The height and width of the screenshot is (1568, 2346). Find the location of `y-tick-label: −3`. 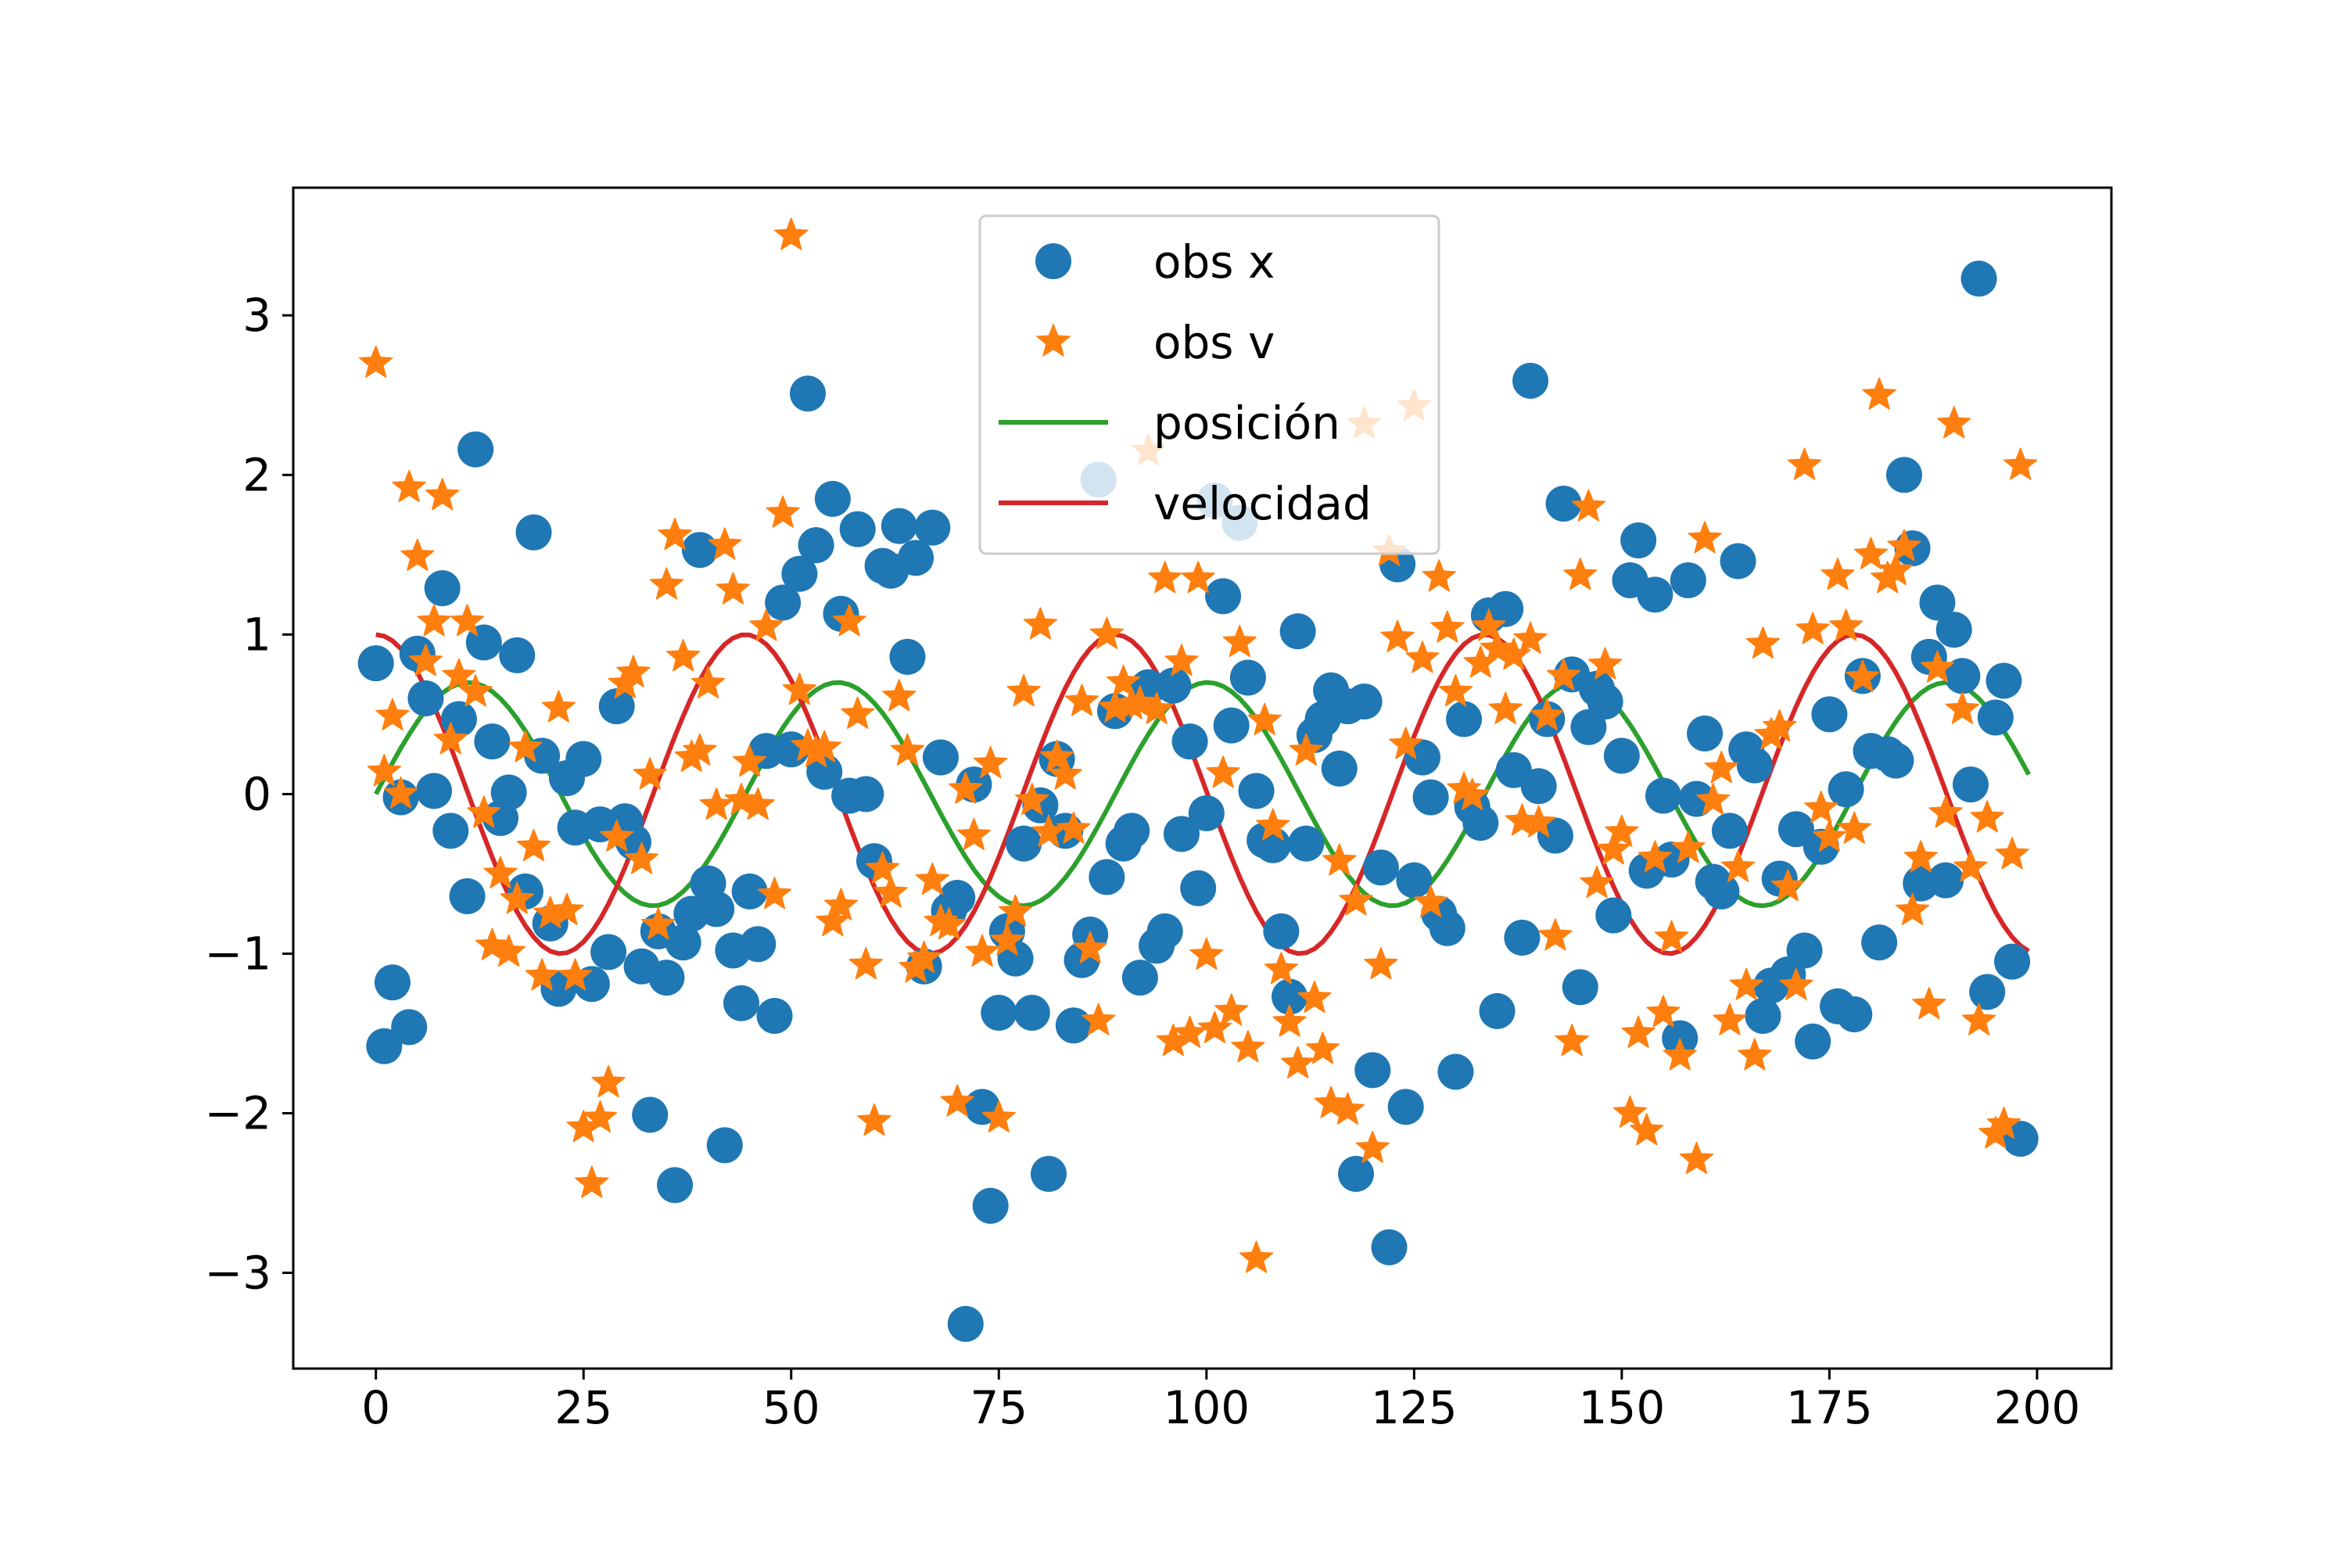

y-tick-label: −3 is located at coordinates (239, 1273).